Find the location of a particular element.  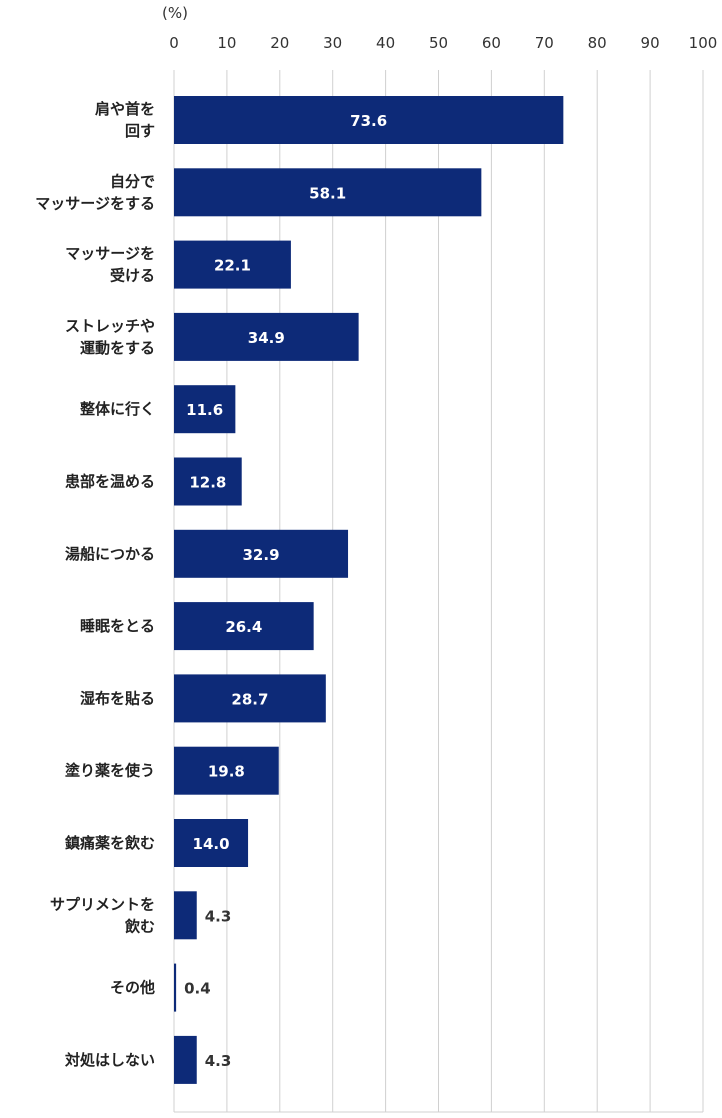

x-axis-ticks: 0 10 20 30 40 50 60 70 80 90 100 is located at coordinates (443, 43).